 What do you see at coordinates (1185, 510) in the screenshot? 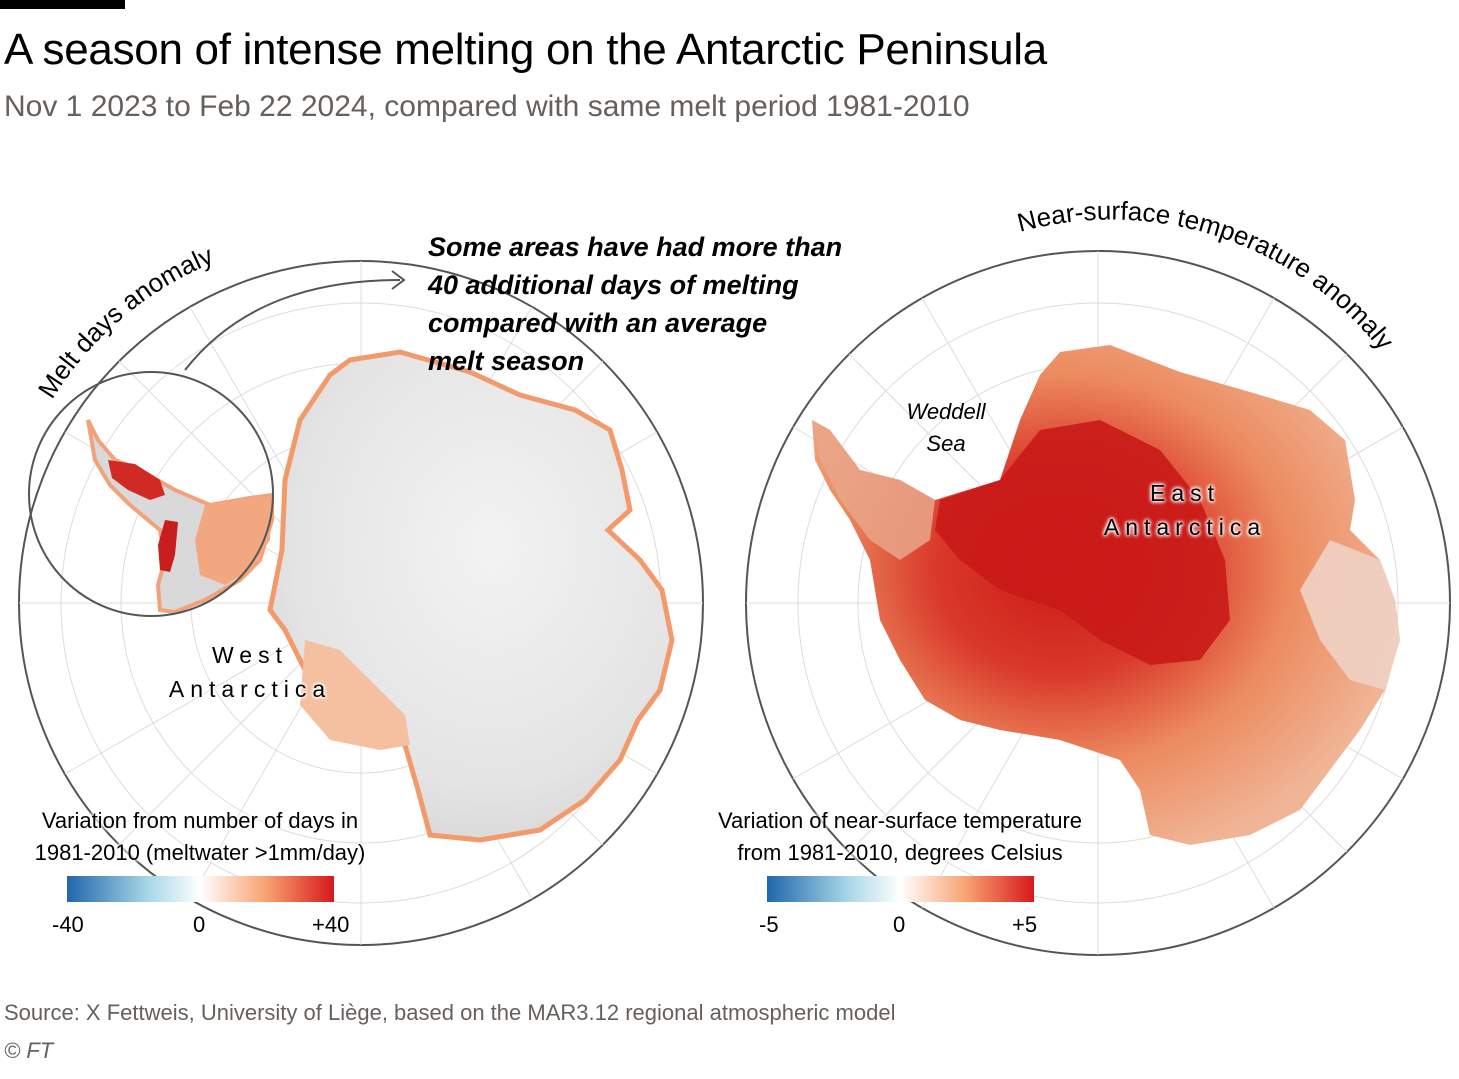
I see `east-antarctica-label: East Antarctica` at bounding box center [1185, 510].